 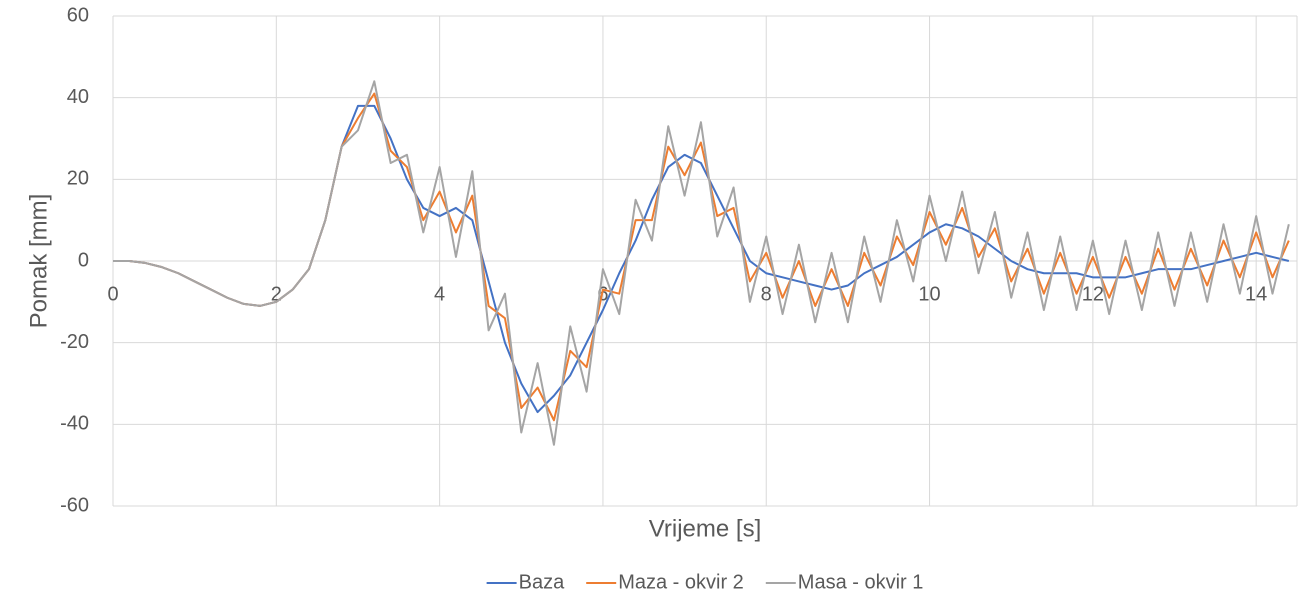 I want to click on x-tick-label: 4, so click(x=439, y=294).